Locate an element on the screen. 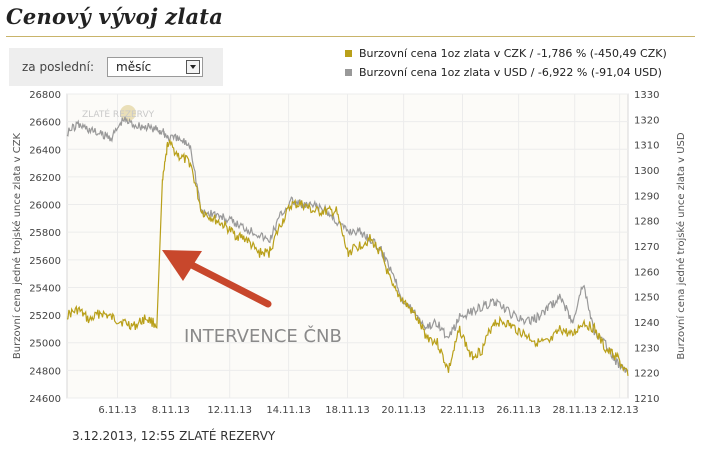 The width and height of the screenshot is (701, 455). y-left-tick-label: 24600 is located at coordinates (45, 399).